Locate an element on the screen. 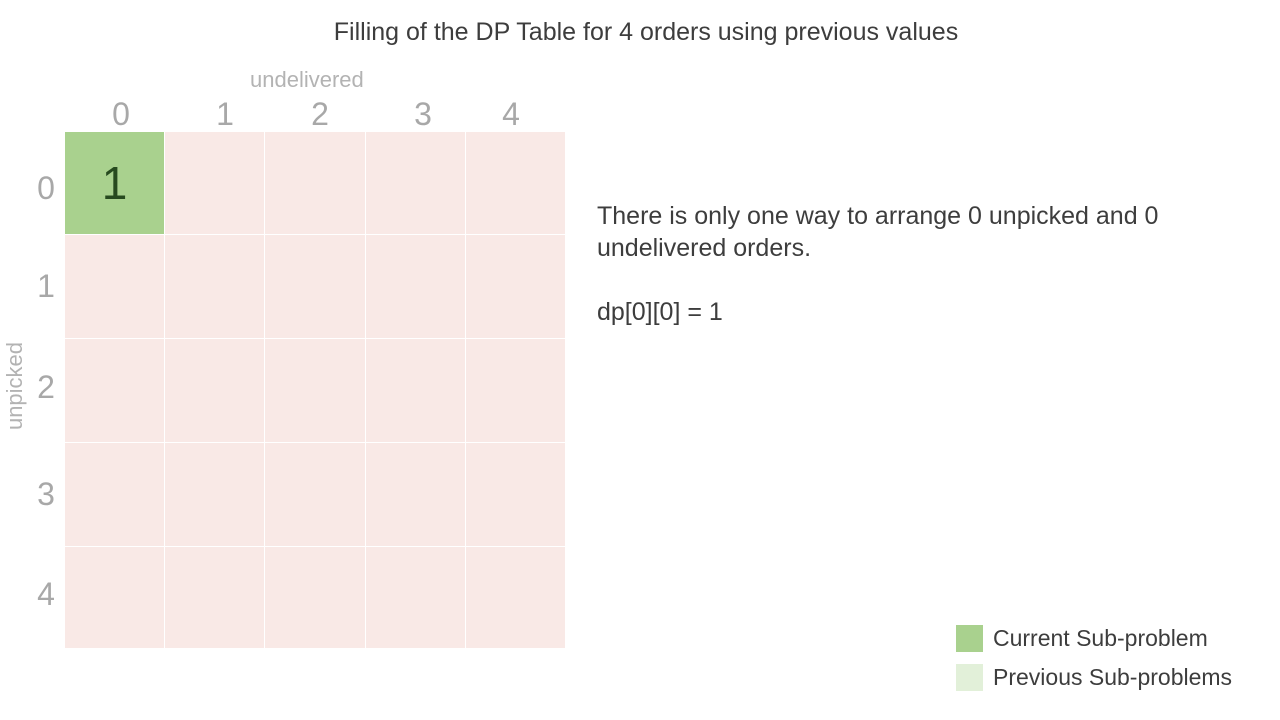 The width and height of the screenshot is (1280, 720). row-header-2: 2 is located at coordinates (46, 387).